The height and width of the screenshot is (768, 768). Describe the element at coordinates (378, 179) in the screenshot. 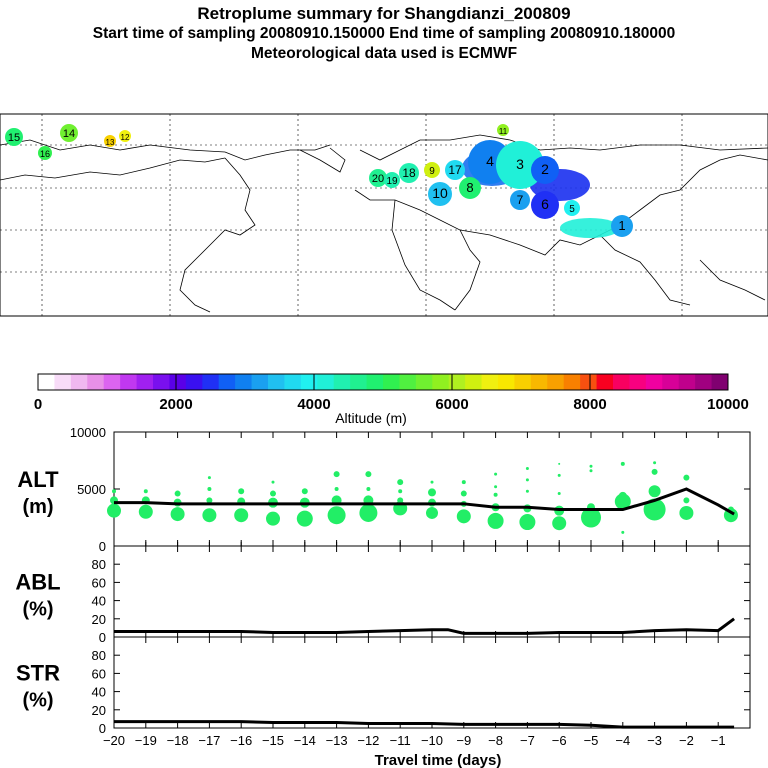

I see `trajectory-day-label: 20` at that location.